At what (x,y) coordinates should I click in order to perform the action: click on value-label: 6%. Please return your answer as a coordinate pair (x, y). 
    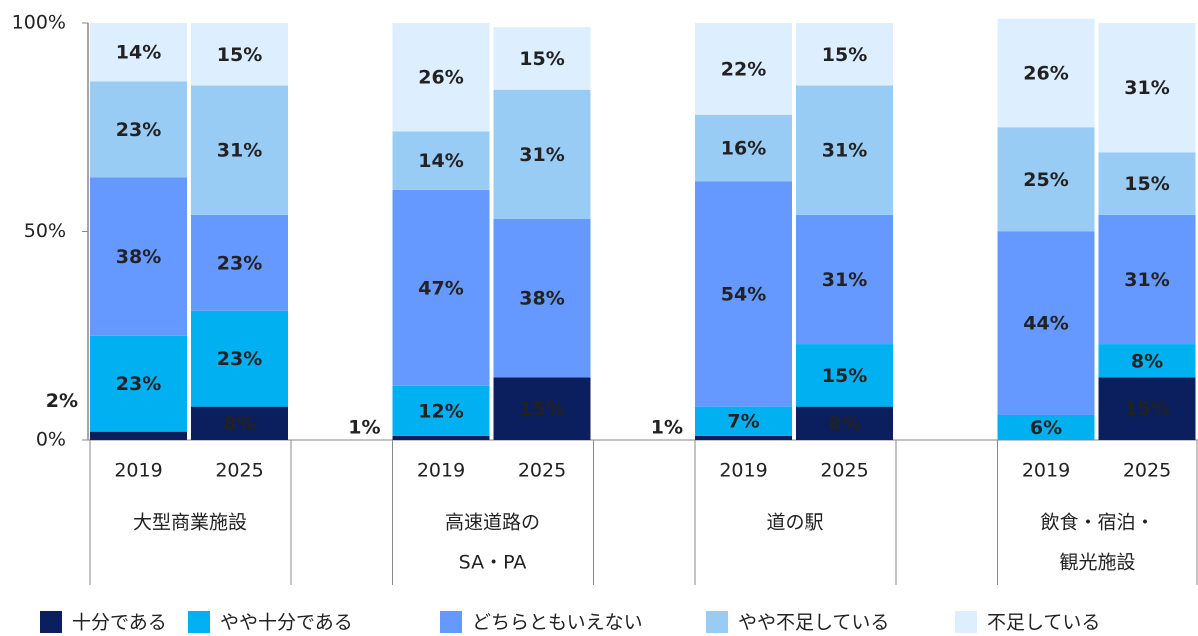
    Looking at the image, I should click on (1046, 428).